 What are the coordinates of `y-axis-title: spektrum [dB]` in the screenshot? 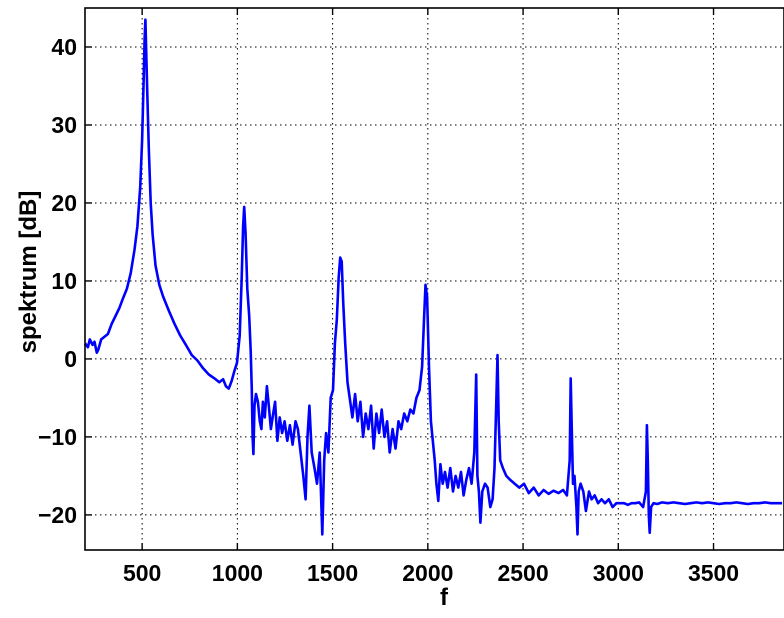 It's located at (28, 272).